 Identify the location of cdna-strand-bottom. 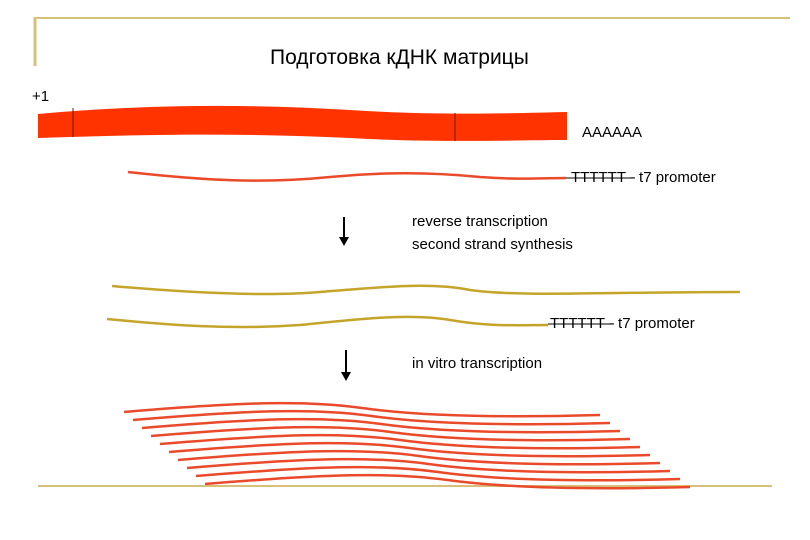
(327, 322).